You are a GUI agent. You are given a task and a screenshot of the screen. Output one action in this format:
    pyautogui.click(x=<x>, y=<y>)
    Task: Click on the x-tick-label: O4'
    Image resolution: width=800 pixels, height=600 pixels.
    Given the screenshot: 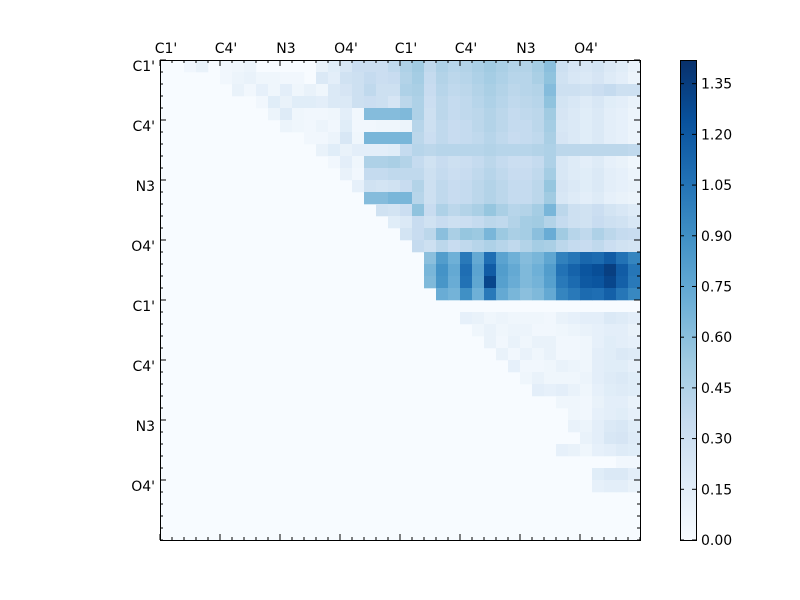 What is the action you would take?
    pyautogui.click(x=586, y=49)
    